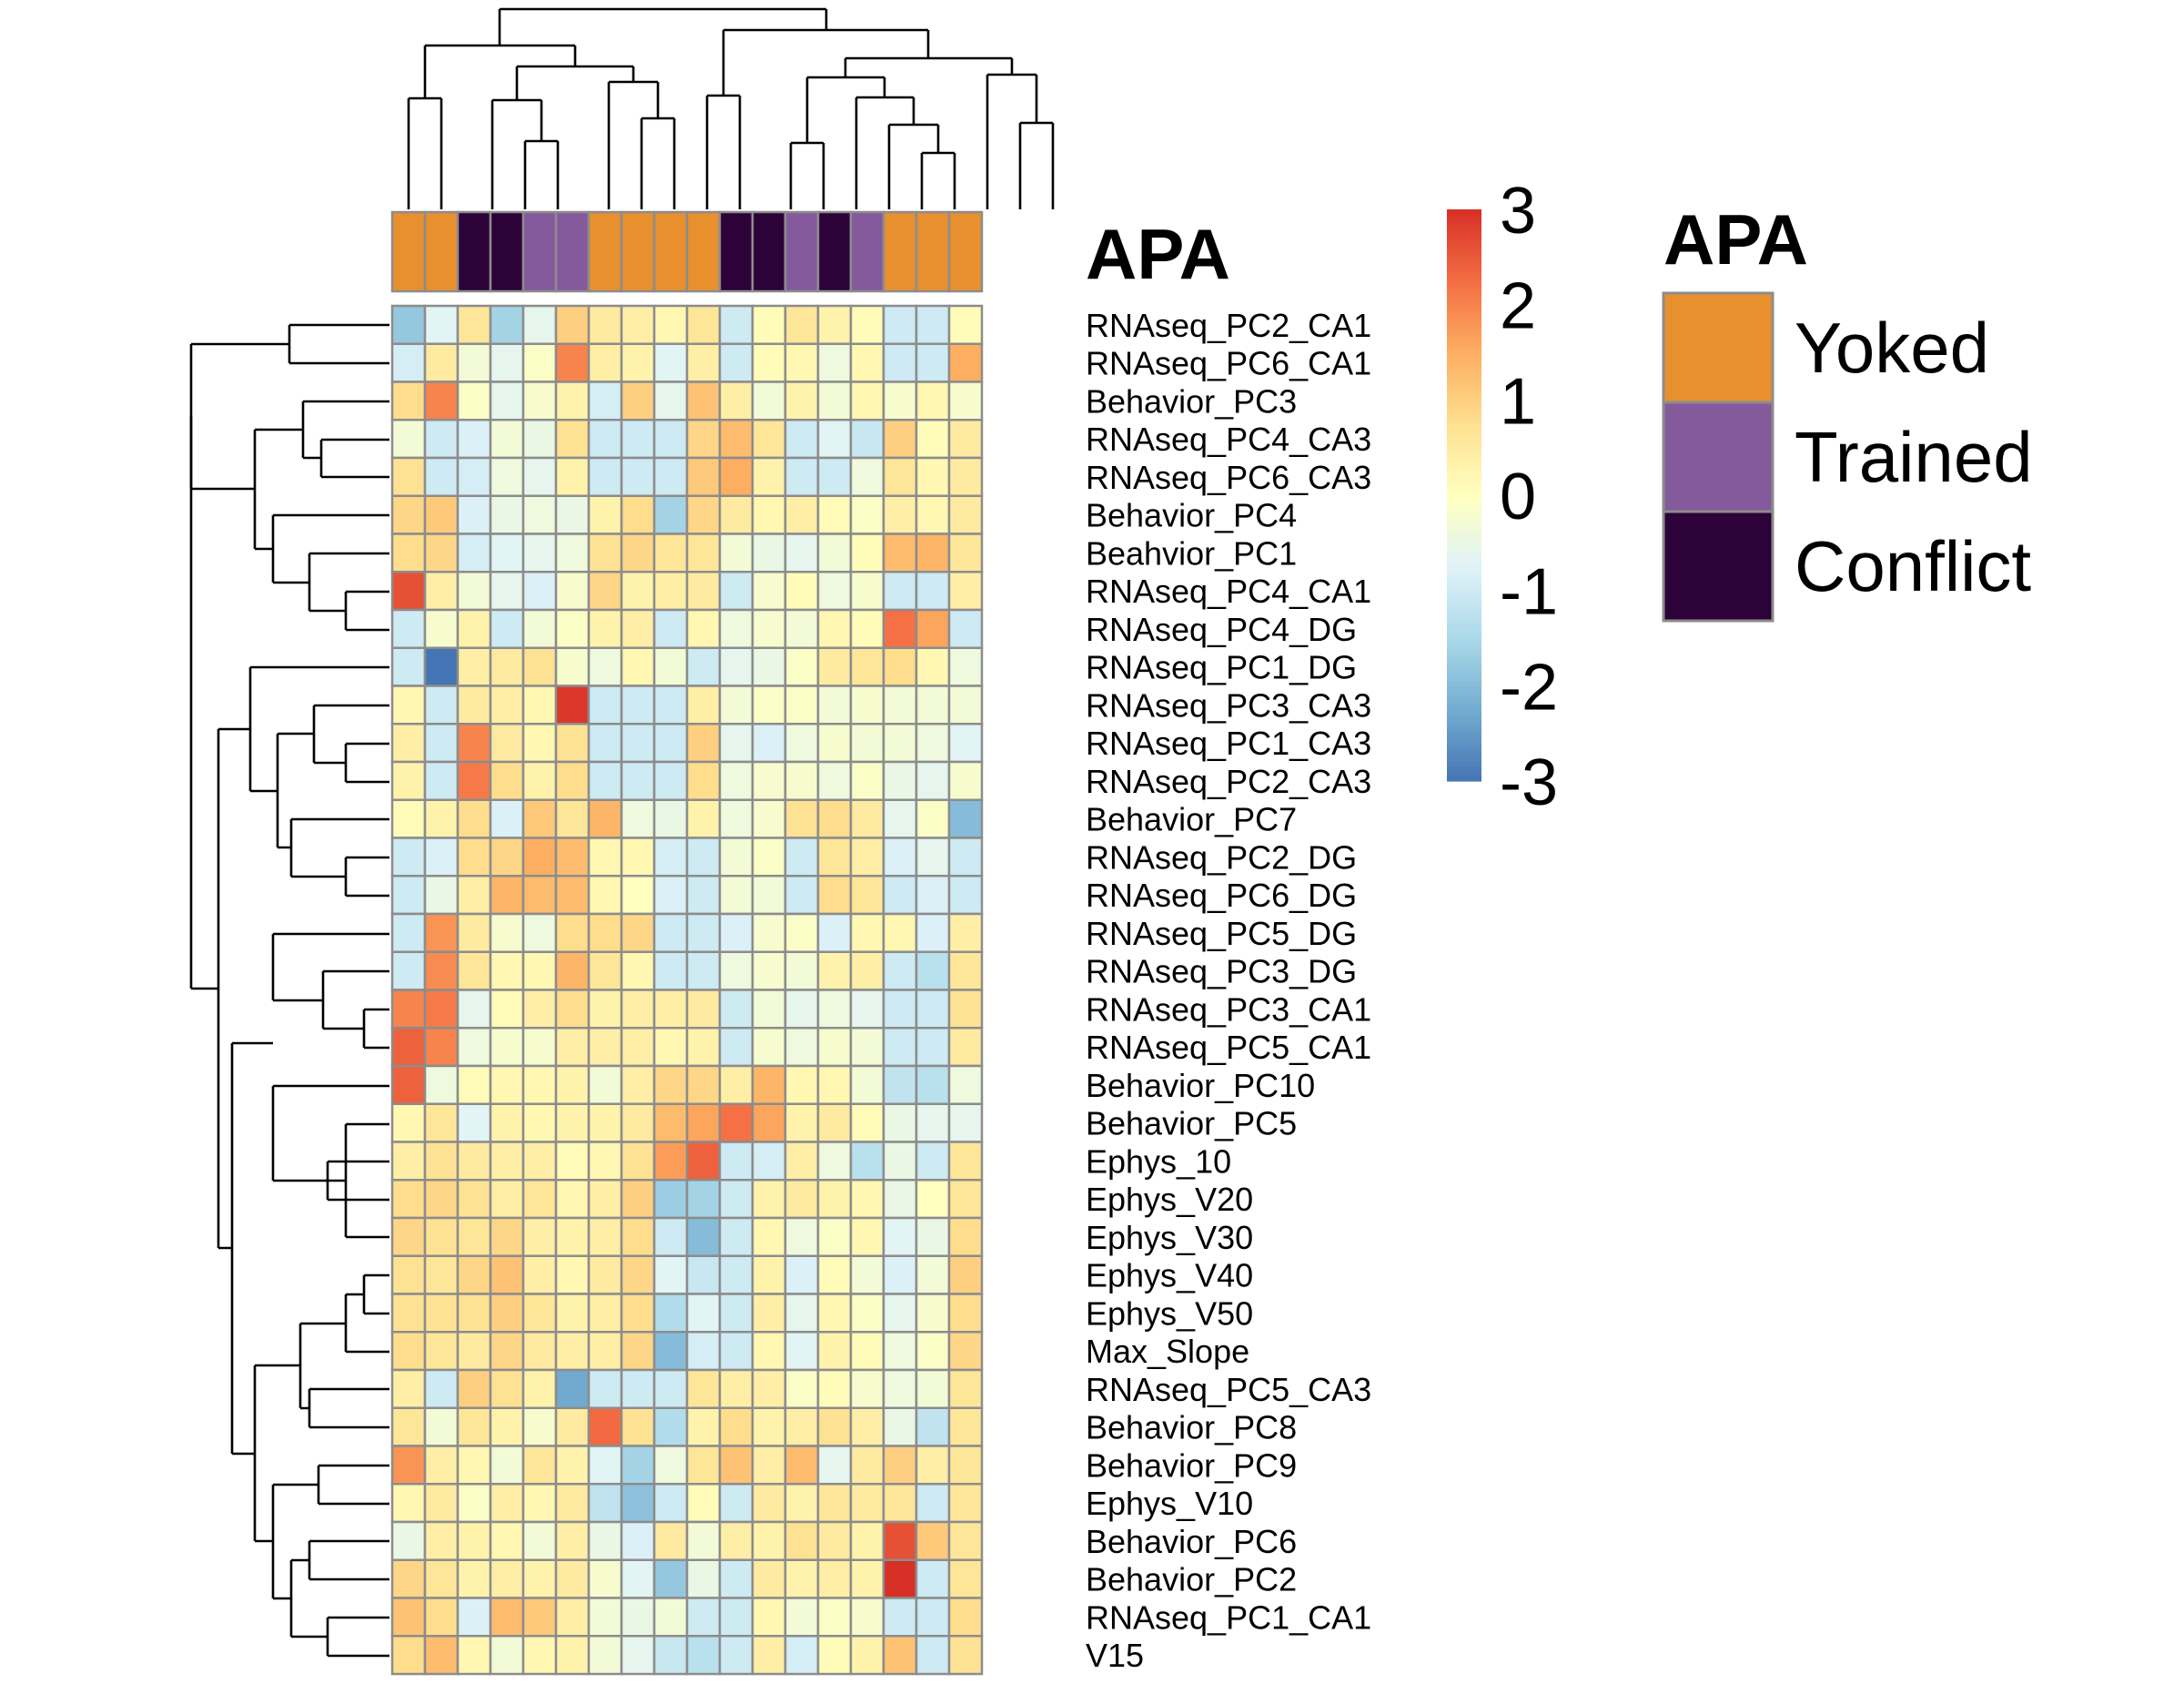  What do you see at coordinates (966, 251) in the screenshot?
I see `annotation-cell` at bounding box center [966, 251].